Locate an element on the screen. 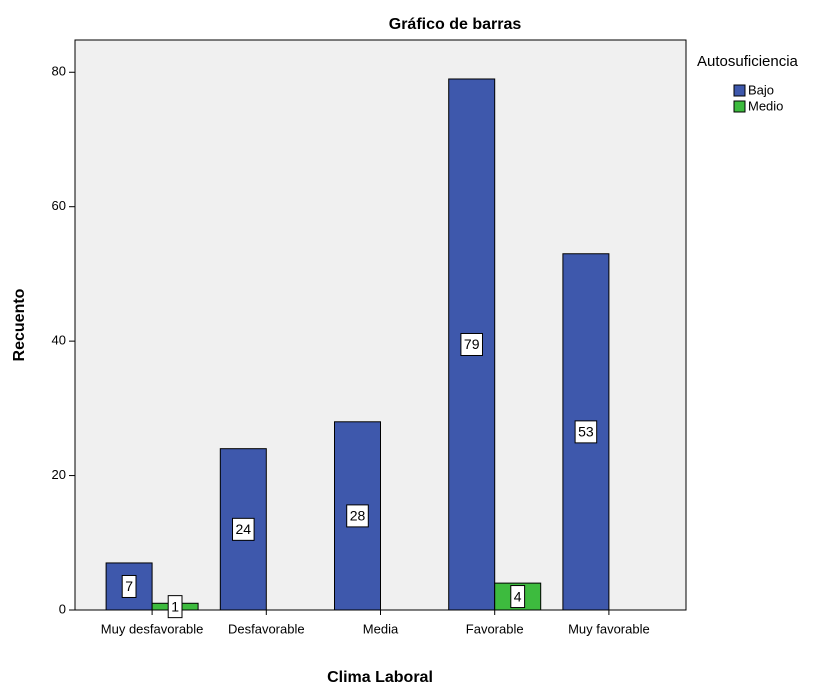 The image size is (830, 688). data-label-group: 24 is located at coordinates (243, 529).